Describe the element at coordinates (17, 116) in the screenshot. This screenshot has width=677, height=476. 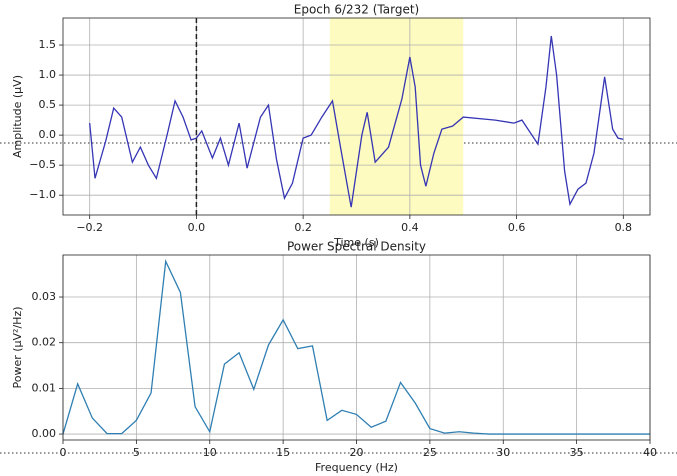
I see `y-axis-label: Amplitude (μV)` at that location.